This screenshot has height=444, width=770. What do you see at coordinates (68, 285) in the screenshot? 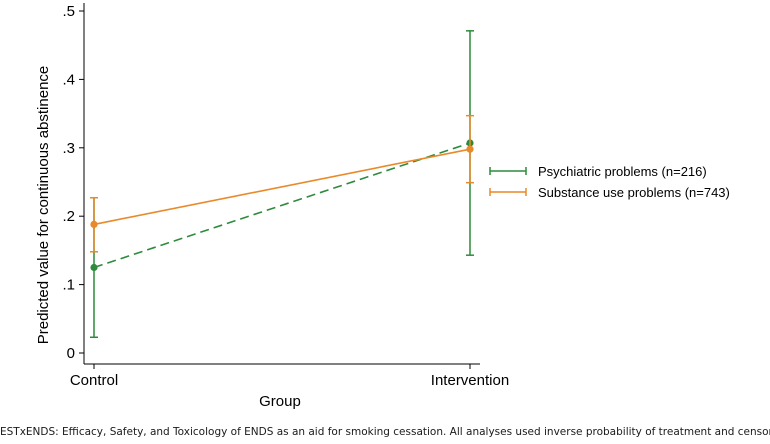
I see `y-tick-label: .1` at bounding box center [68, 285].